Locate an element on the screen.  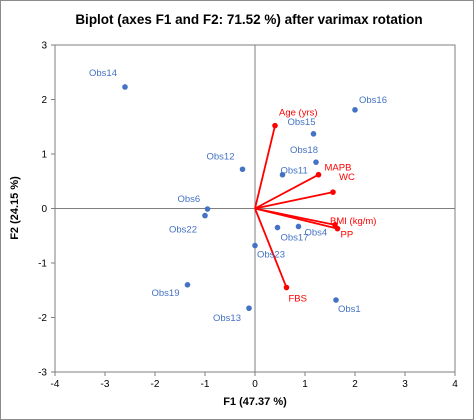
y-tick-label: 2 is located at coordinates (44, 100).